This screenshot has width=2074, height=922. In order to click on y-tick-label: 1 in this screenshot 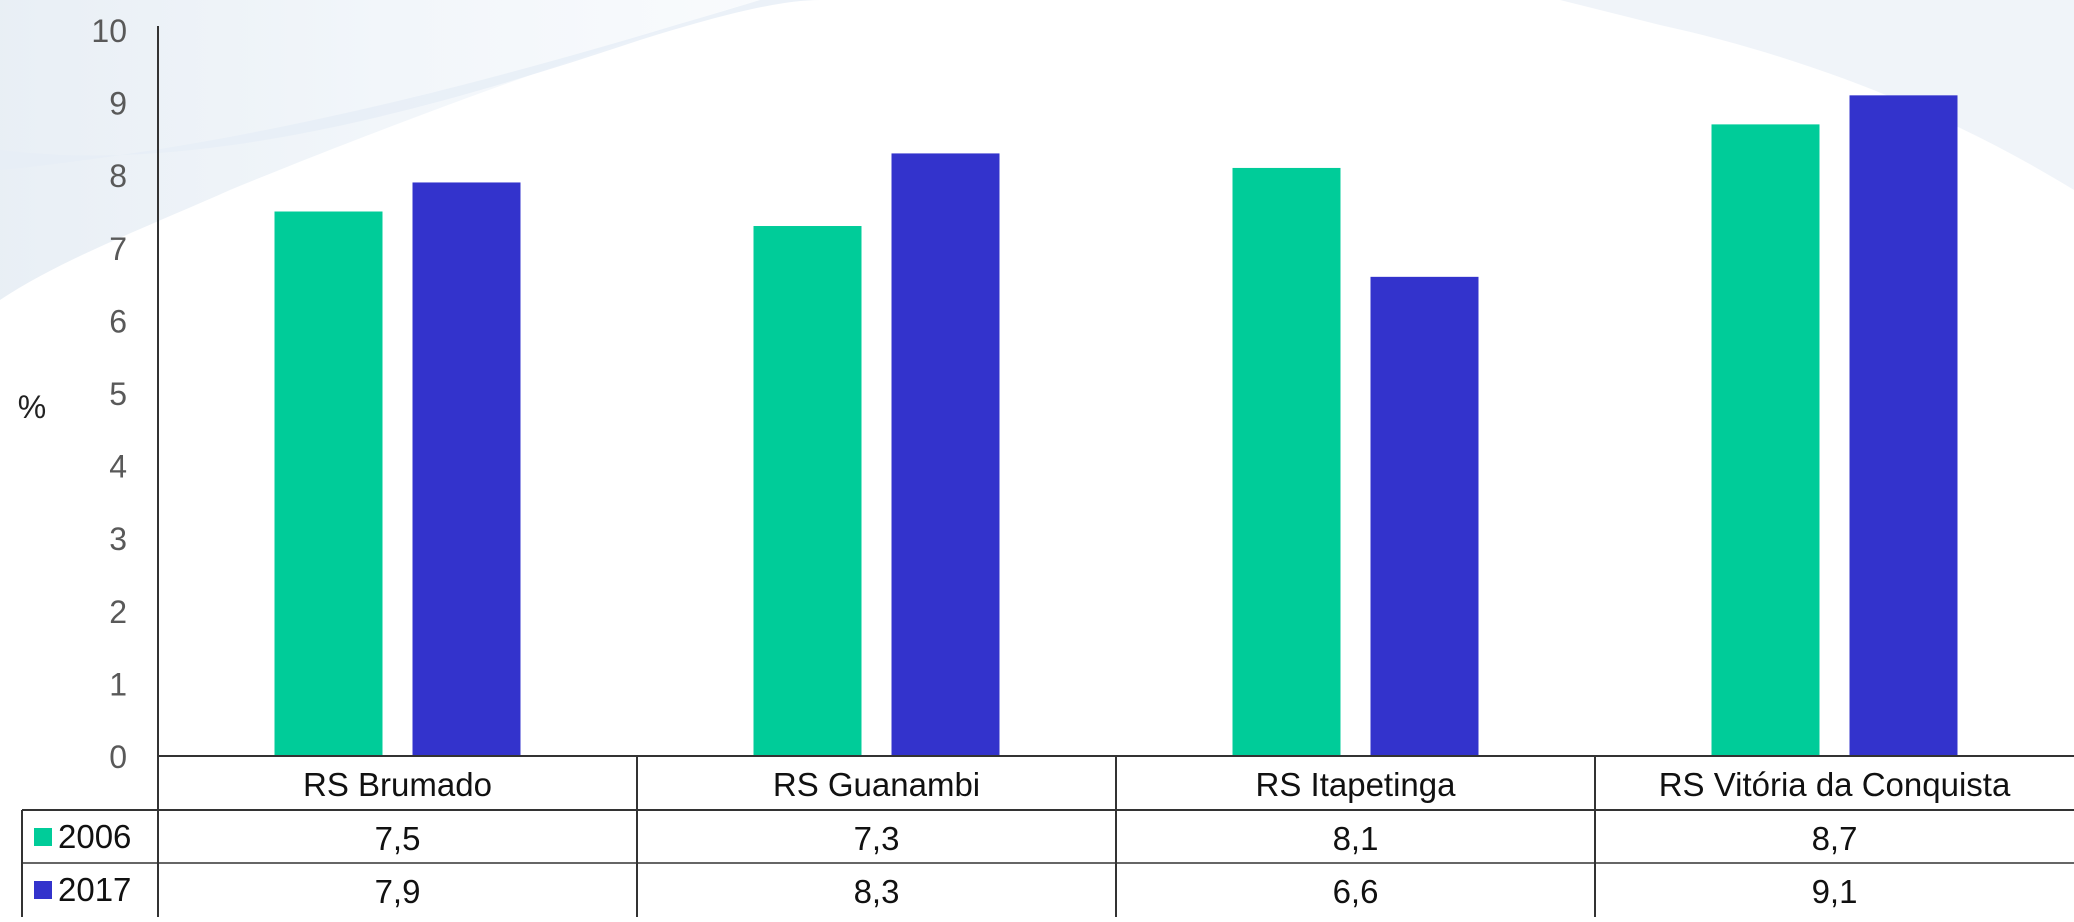, I will do `click(118, 684)`.